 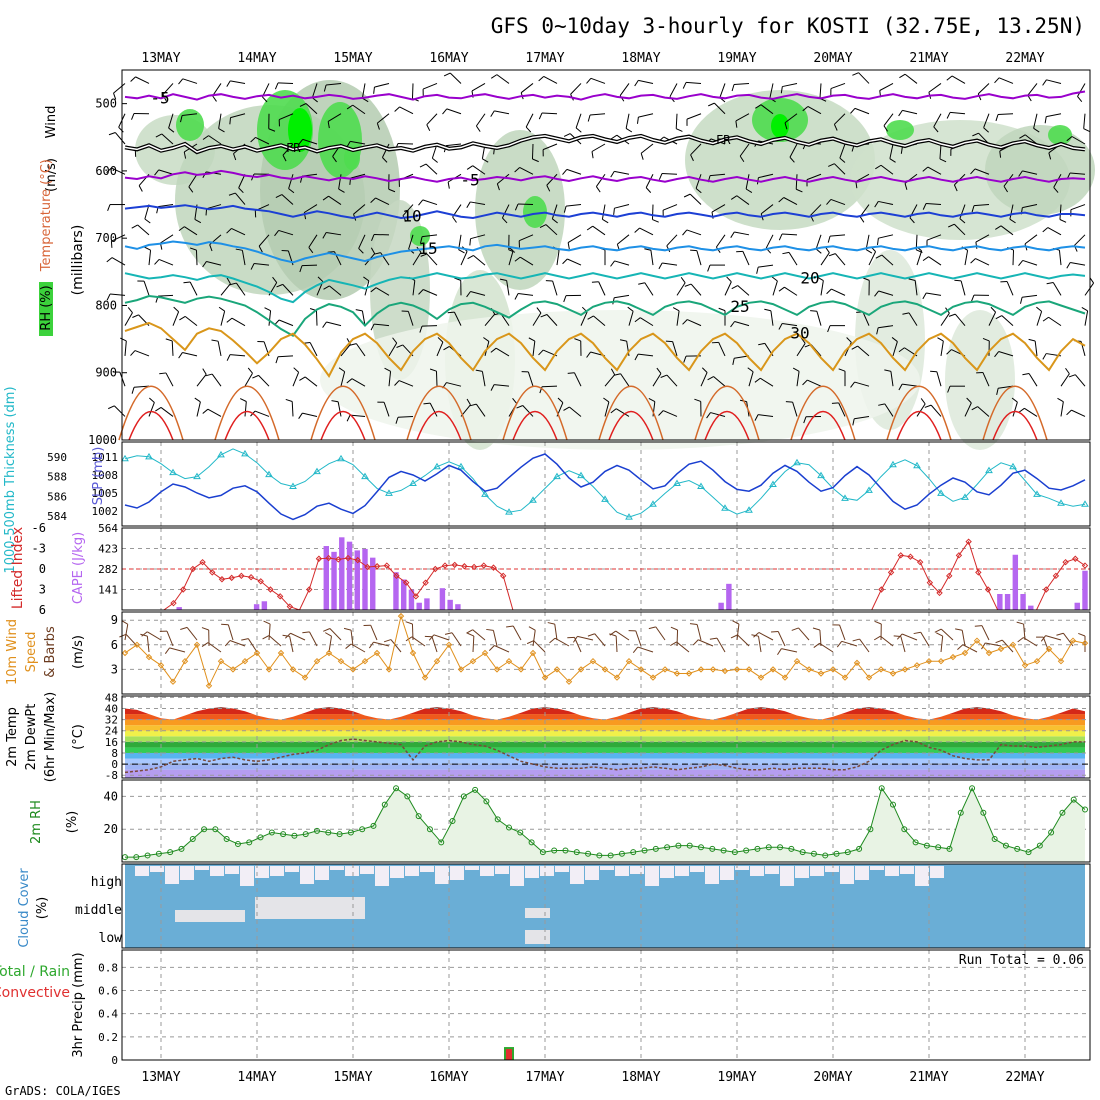 I want to click on rh-legend-swatch, so click(x=46, y=309).